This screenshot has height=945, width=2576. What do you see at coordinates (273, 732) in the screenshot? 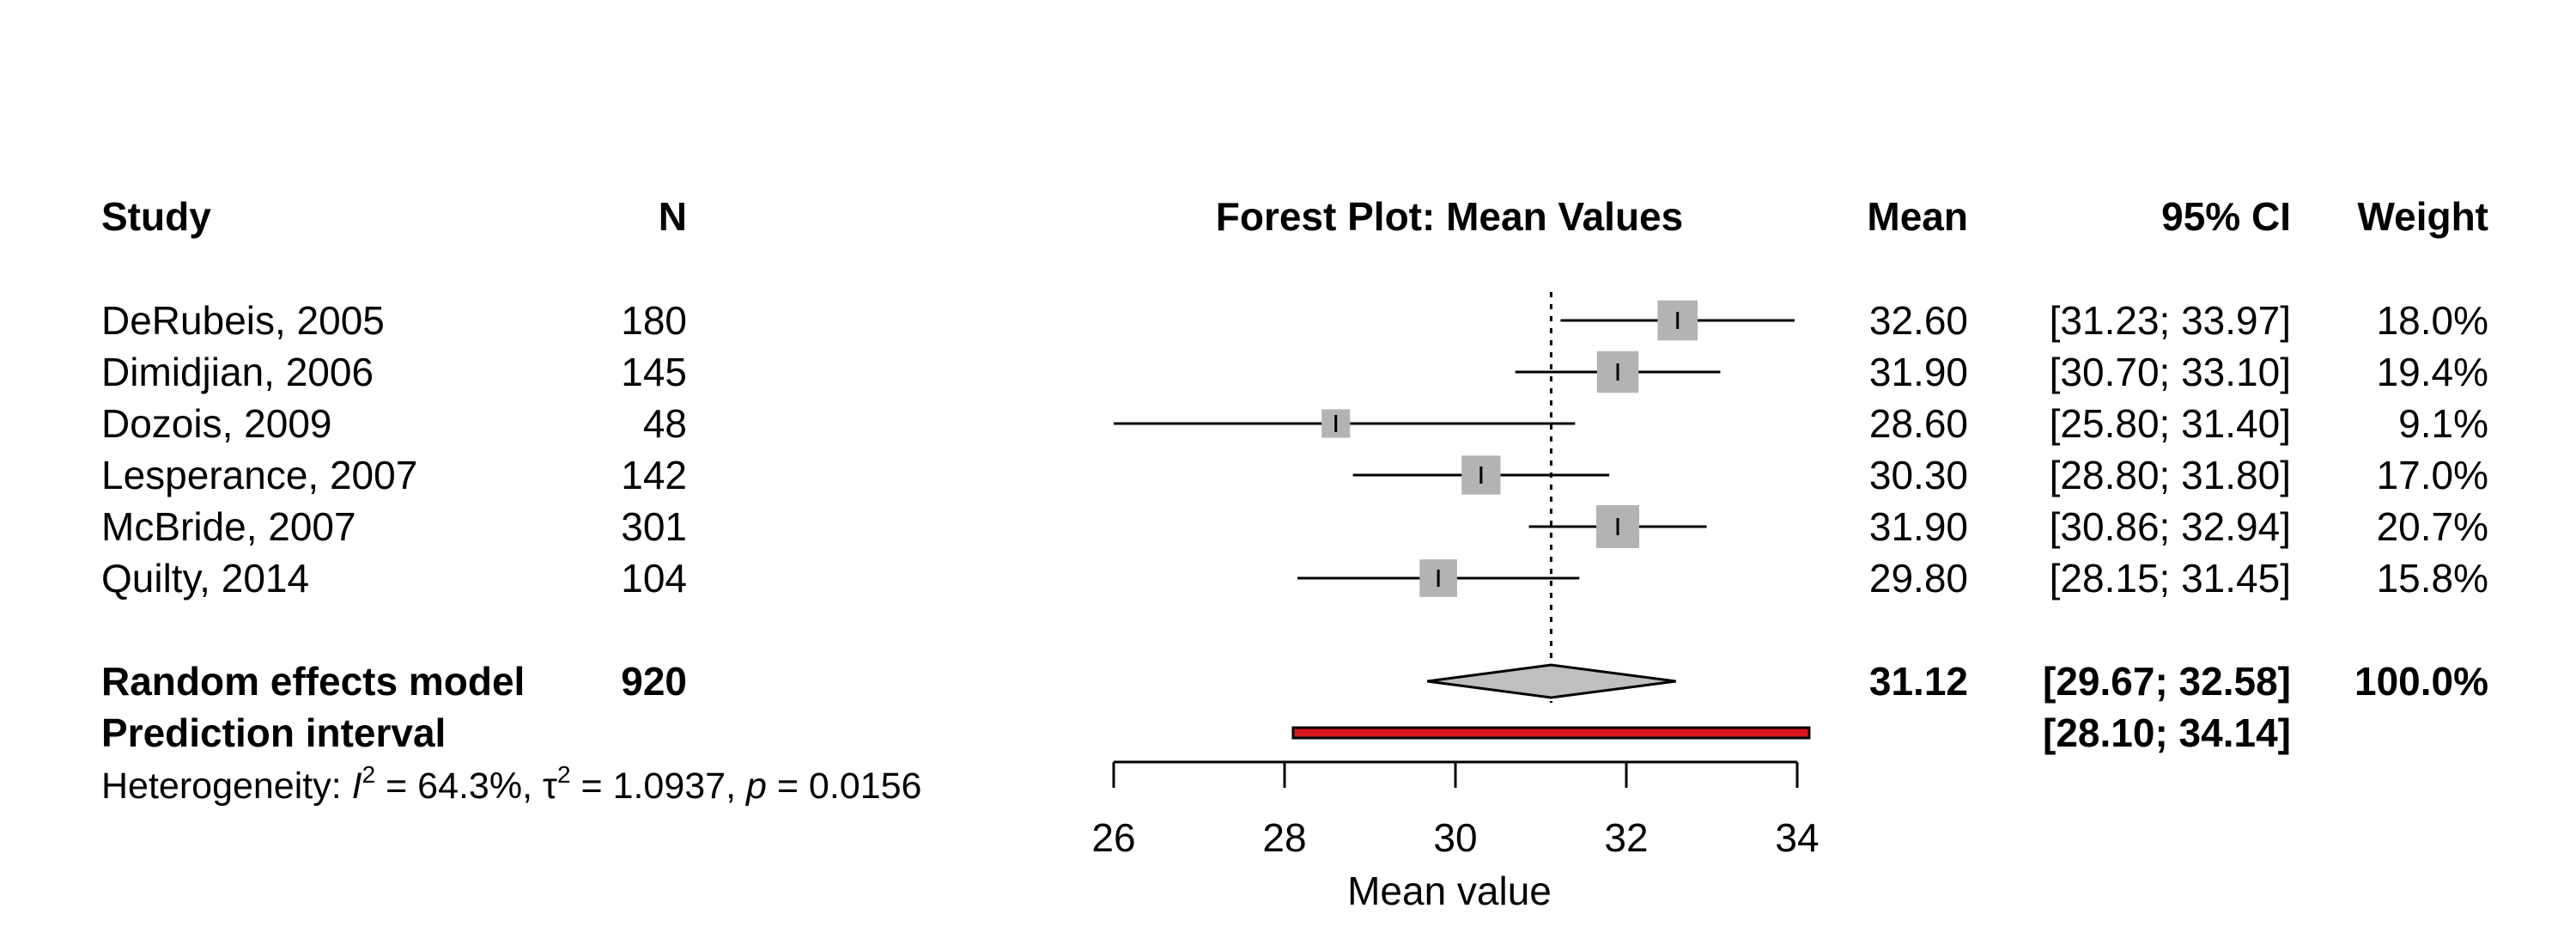
I see `prediction-label: Prediction interval` at bounding box center [273, 732].